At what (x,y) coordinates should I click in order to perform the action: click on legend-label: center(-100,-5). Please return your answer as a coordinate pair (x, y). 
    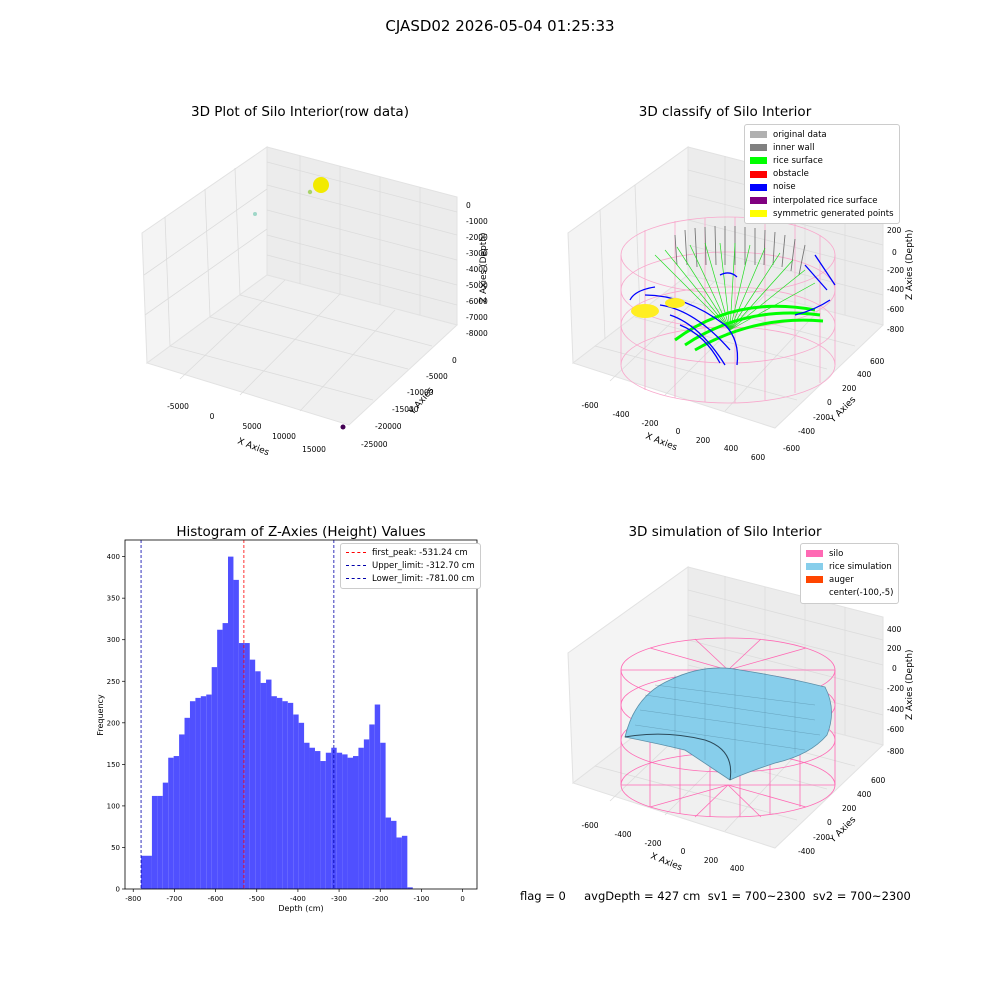
    Looking at the image, I should click on (861, 593).